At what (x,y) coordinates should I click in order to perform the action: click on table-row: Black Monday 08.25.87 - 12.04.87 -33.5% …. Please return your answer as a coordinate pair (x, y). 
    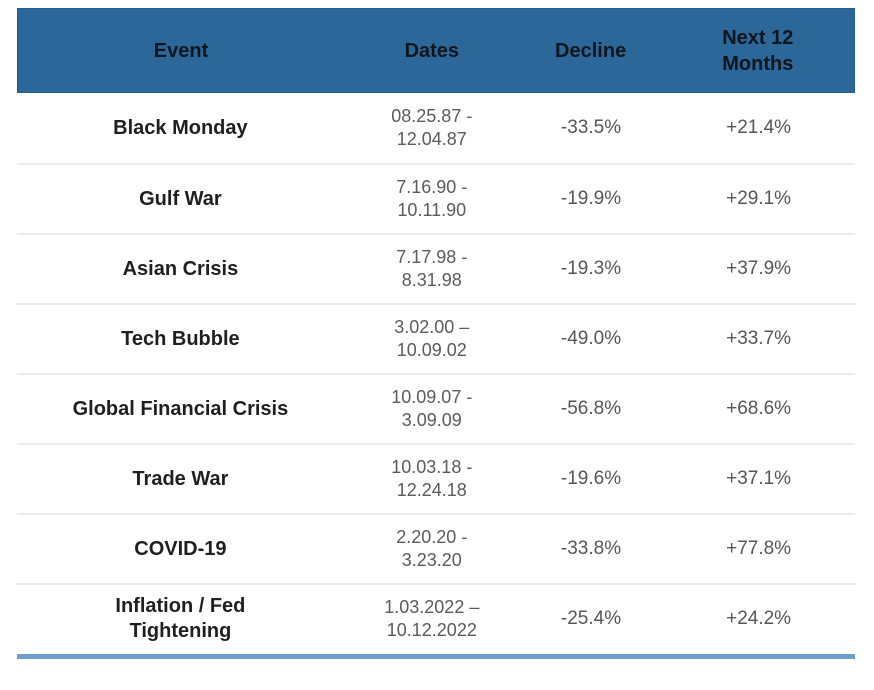
    Looking at the image, I should click on (436, 128).